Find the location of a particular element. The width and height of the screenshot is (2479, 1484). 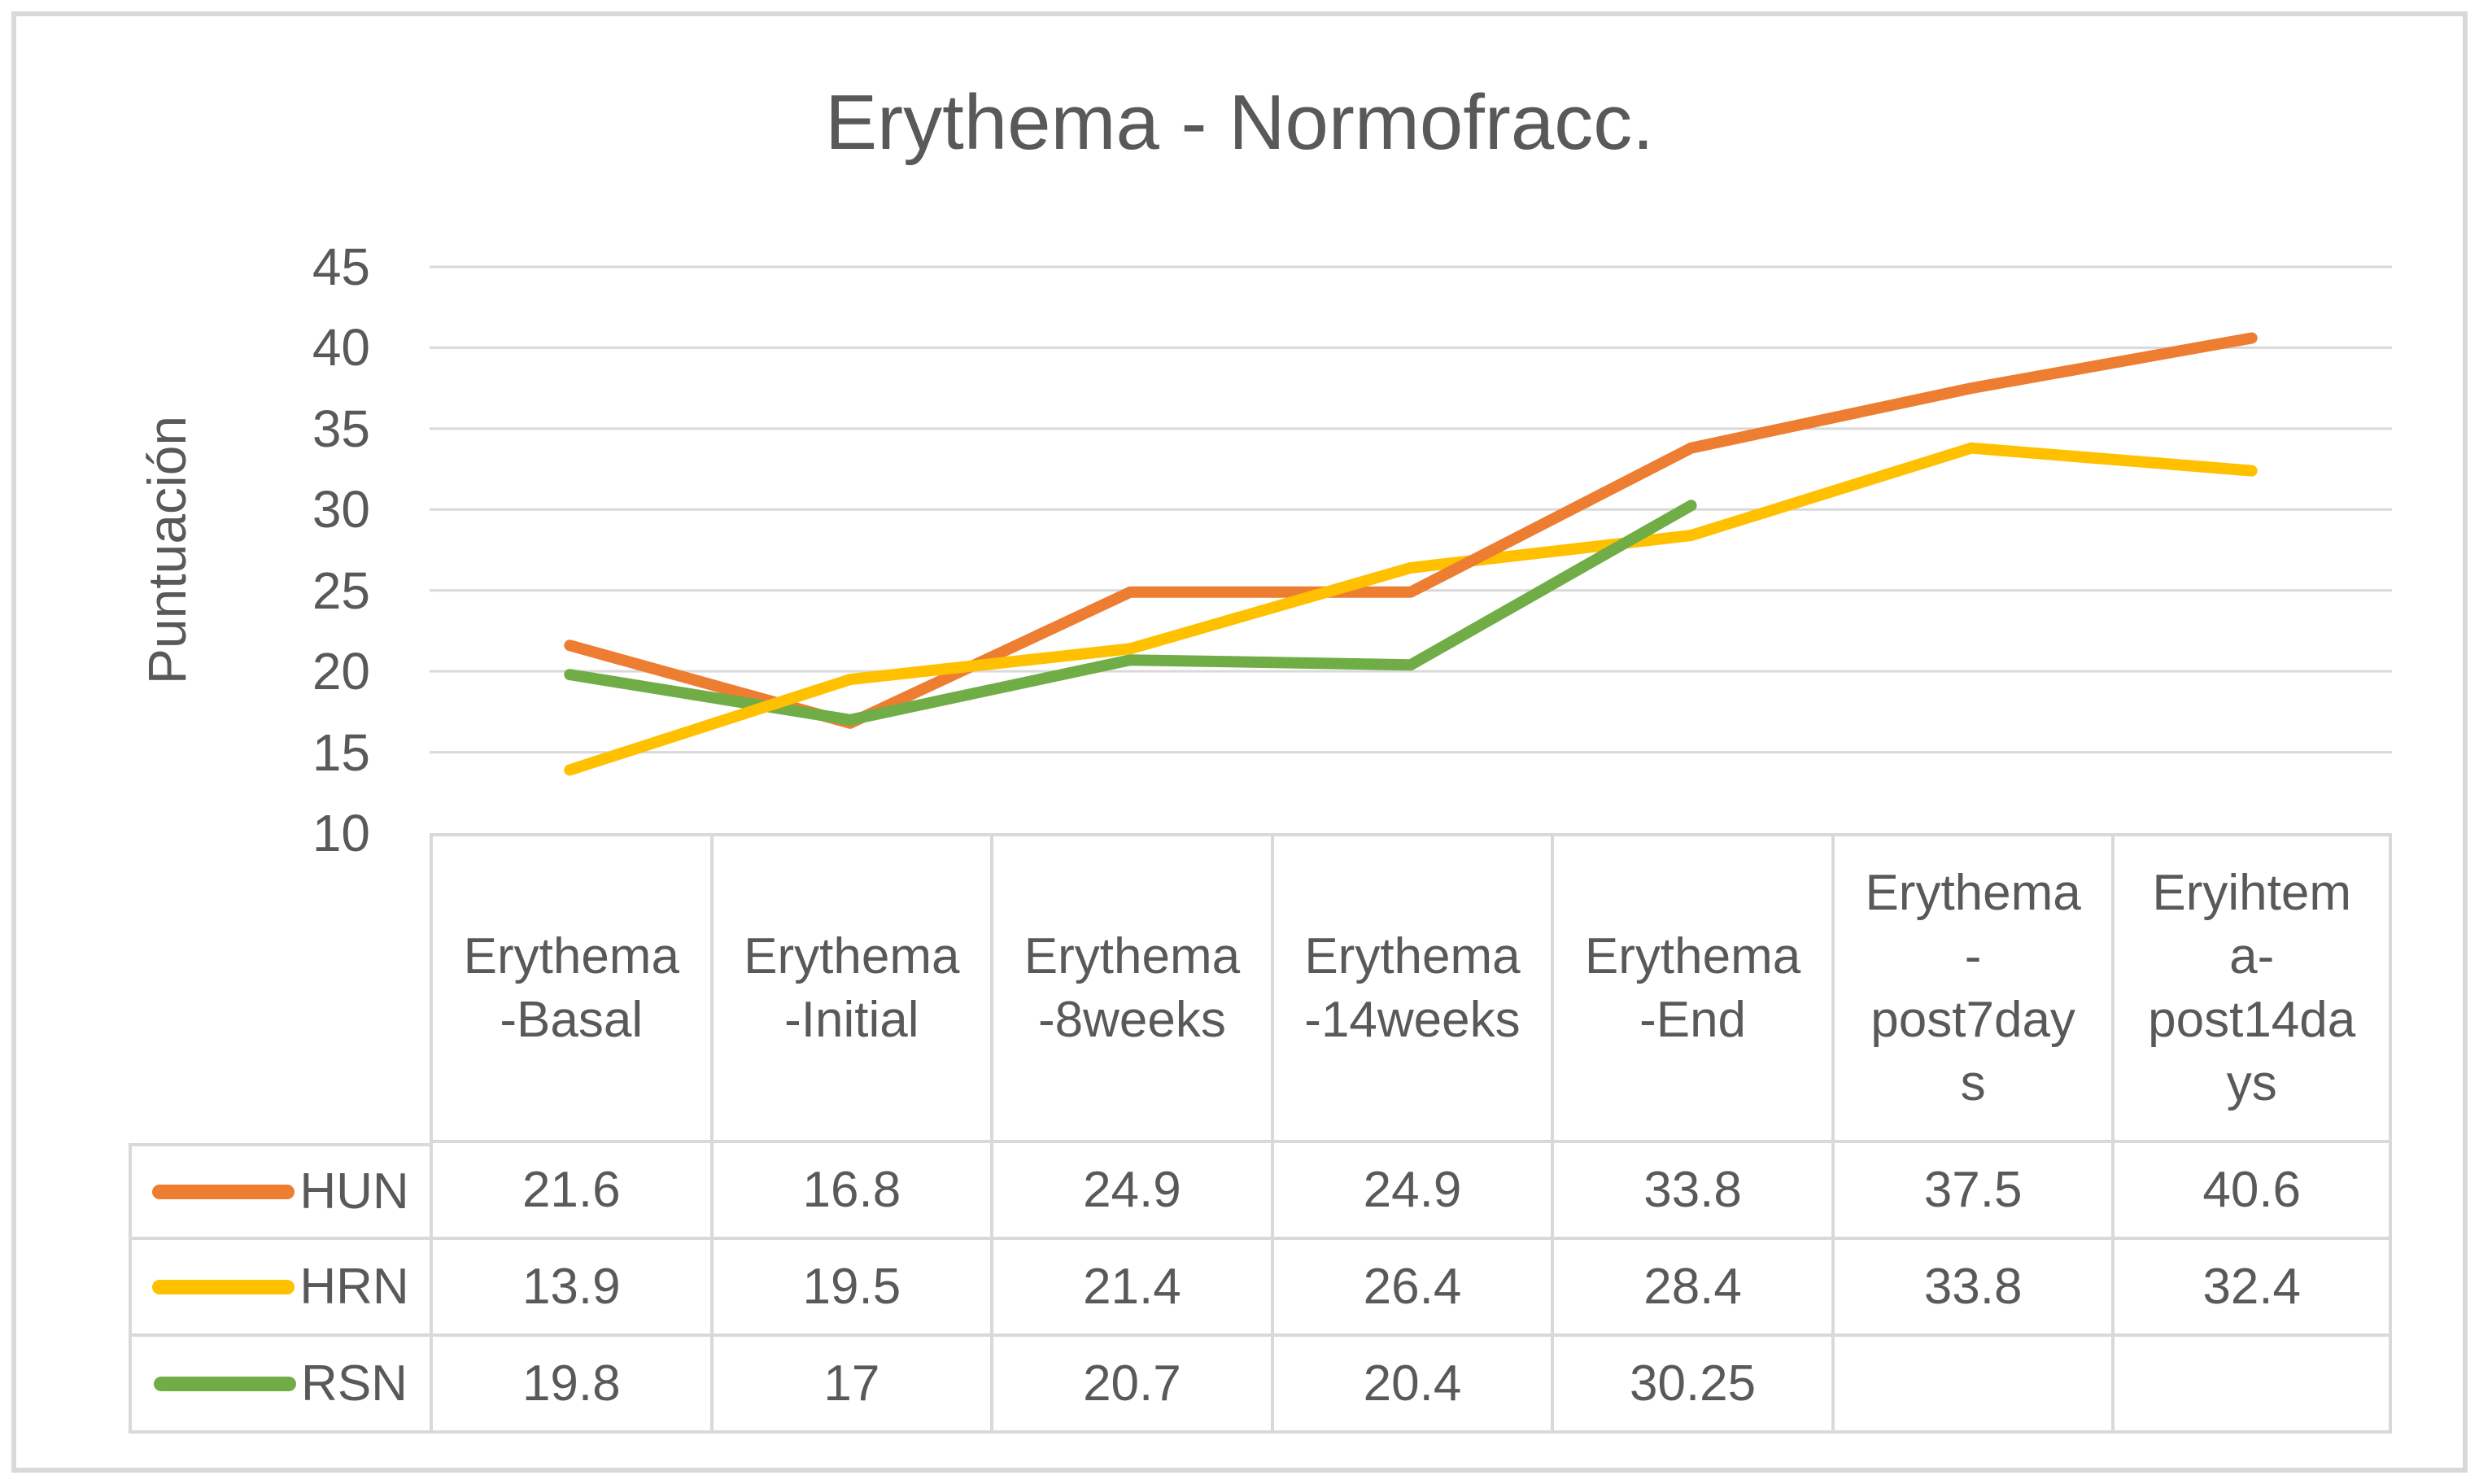

table-value-cell: 20.4 is located at coordinates (1411, 1385).